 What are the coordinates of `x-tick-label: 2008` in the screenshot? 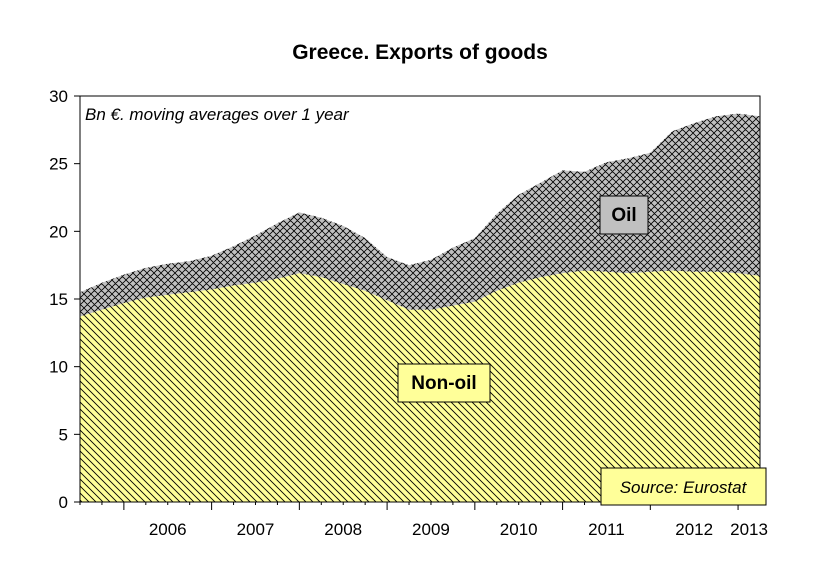 It's located at (343, 529).